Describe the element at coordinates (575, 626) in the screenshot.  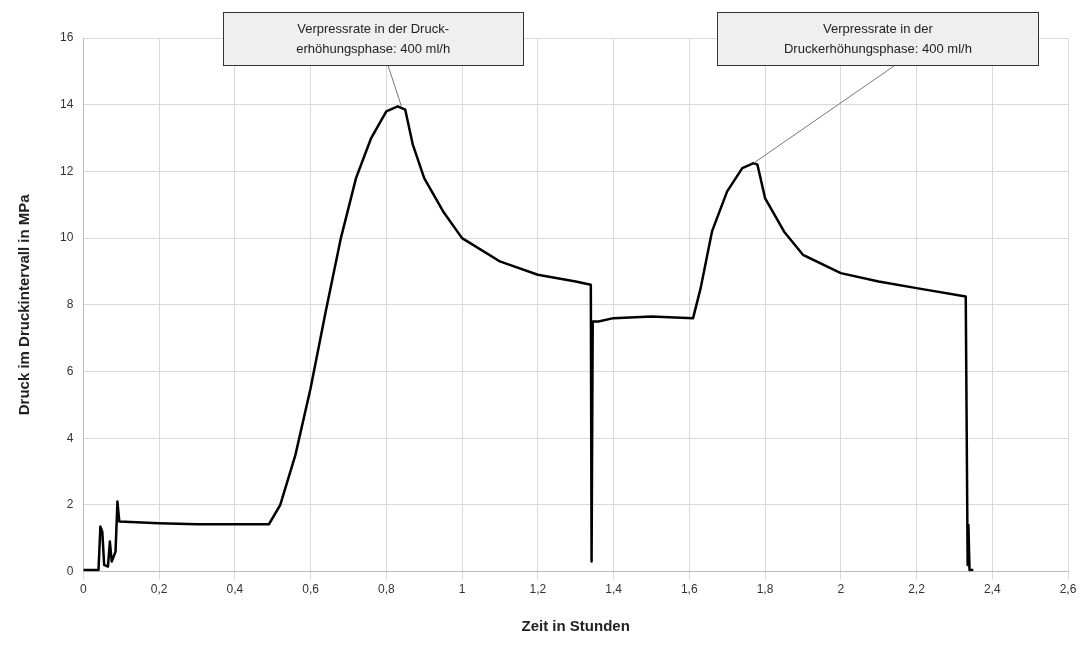
I see `x-axis-title: Zeit in Stunden` at that location.